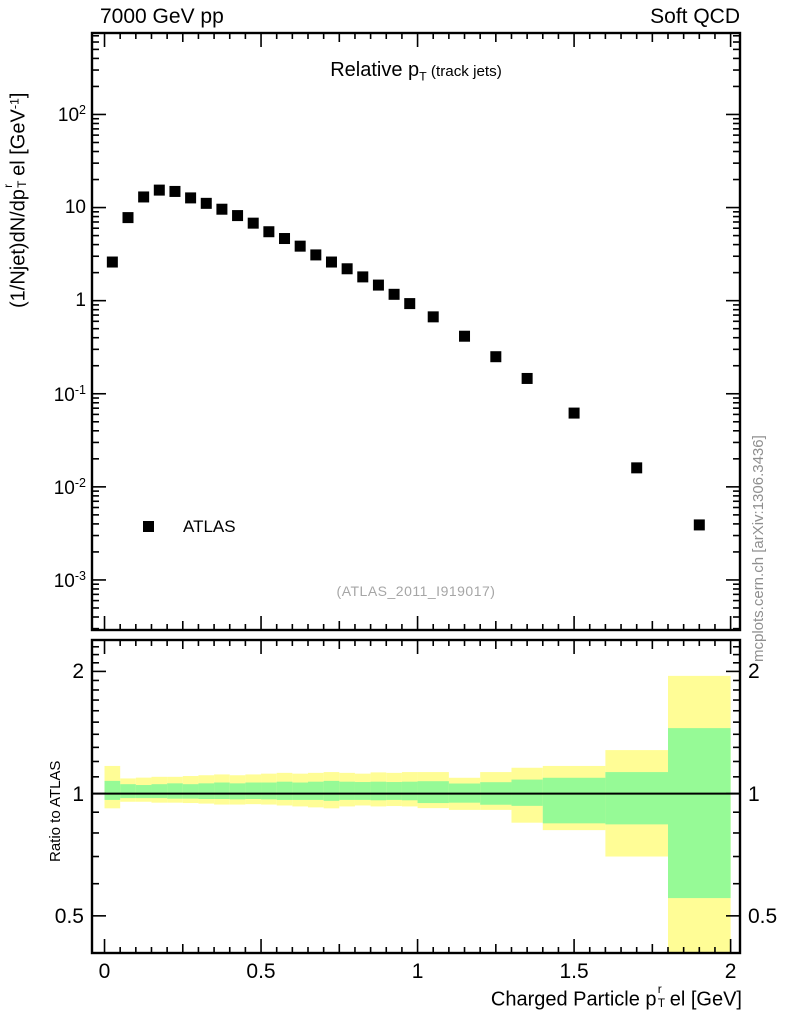 The width and height of the screenshot is (786, 1024). What do you see at coordinates (730, 971) in the screenshot?
I see `x-tick-label: 2` at bounding box center [730, 971].